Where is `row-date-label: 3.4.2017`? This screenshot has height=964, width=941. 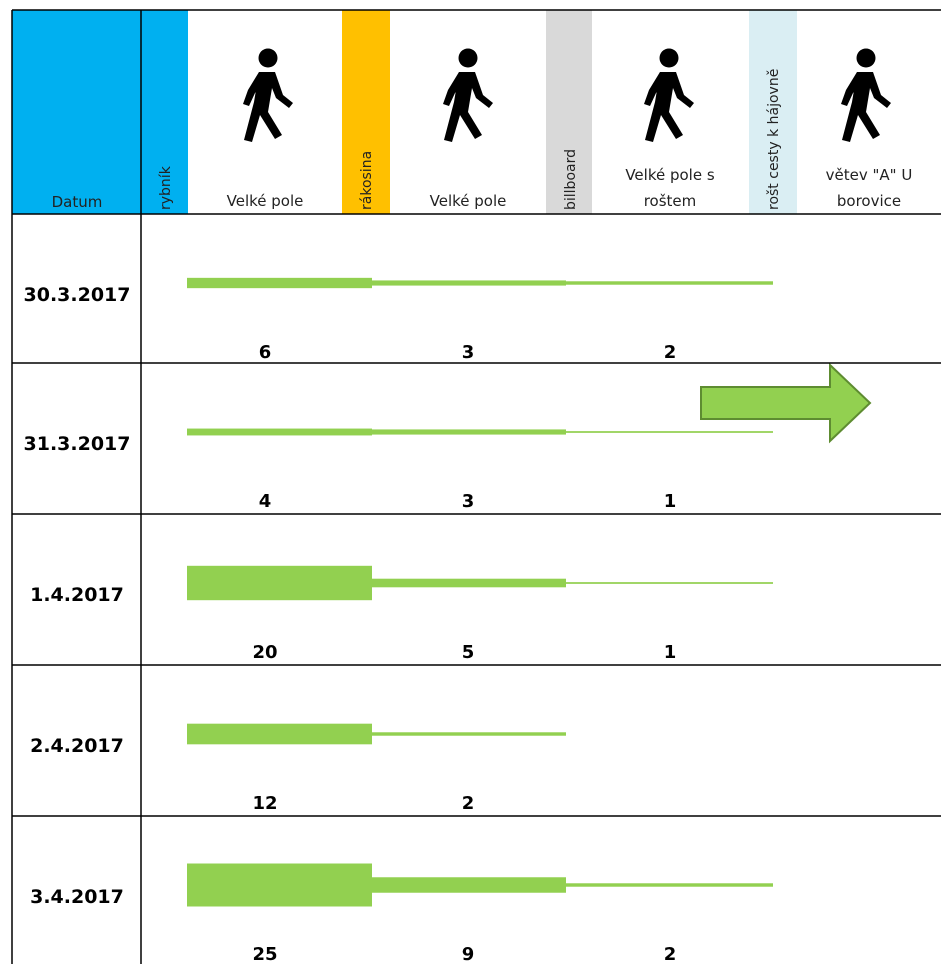 row-date-label: 3.4.2017 is located at coordinates (77, 897).